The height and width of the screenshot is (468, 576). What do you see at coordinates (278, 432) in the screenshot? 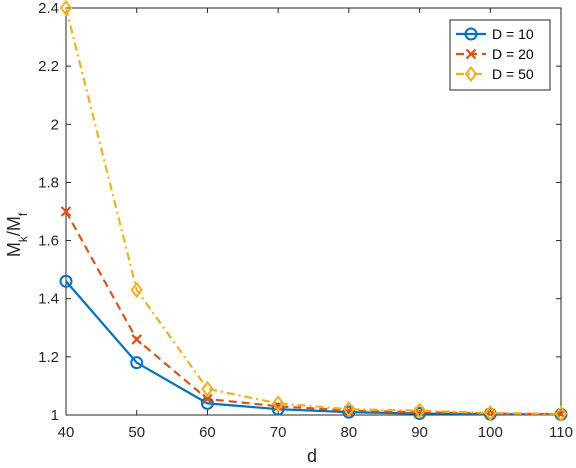
I see `x-tick-label: 70` at bounding box center [278, 432].